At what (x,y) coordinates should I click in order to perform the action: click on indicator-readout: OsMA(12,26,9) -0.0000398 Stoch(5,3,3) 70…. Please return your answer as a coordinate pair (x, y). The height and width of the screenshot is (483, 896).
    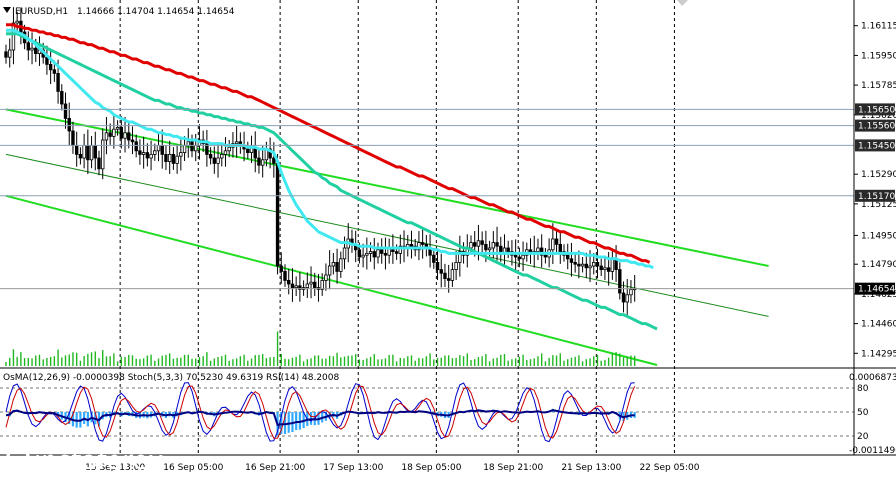
    Looking at the image, I should click on (171, 378).